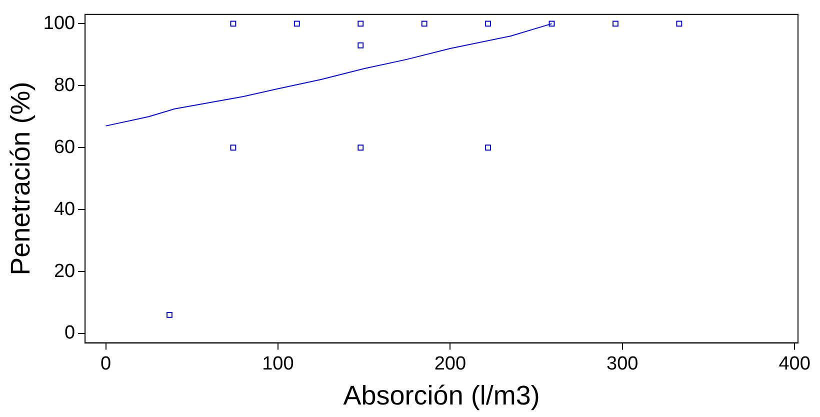  What do you see at coordinates (21, 179) in the screenshot?
I see `y-axis-title: Penetración (%)` at bounding box center [21, 179].